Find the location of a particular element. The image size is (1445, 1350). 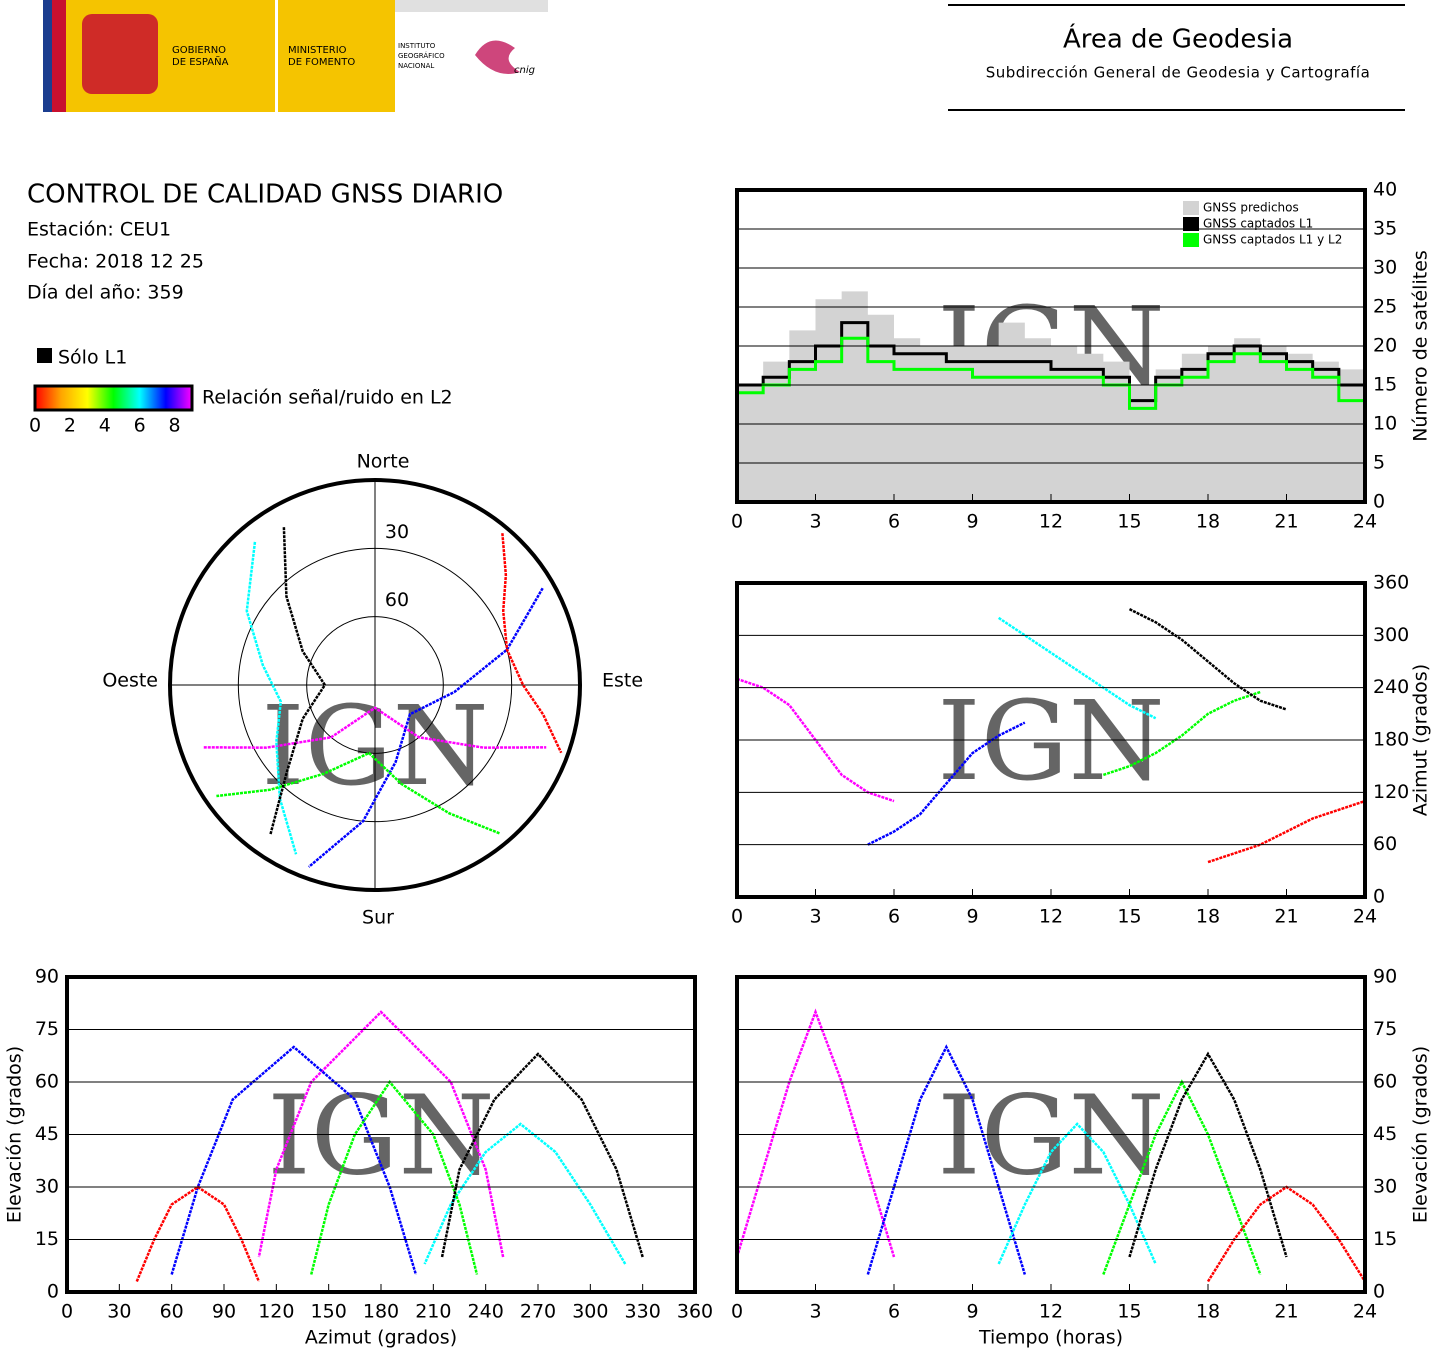

line is located at coordinates (1051, 373).